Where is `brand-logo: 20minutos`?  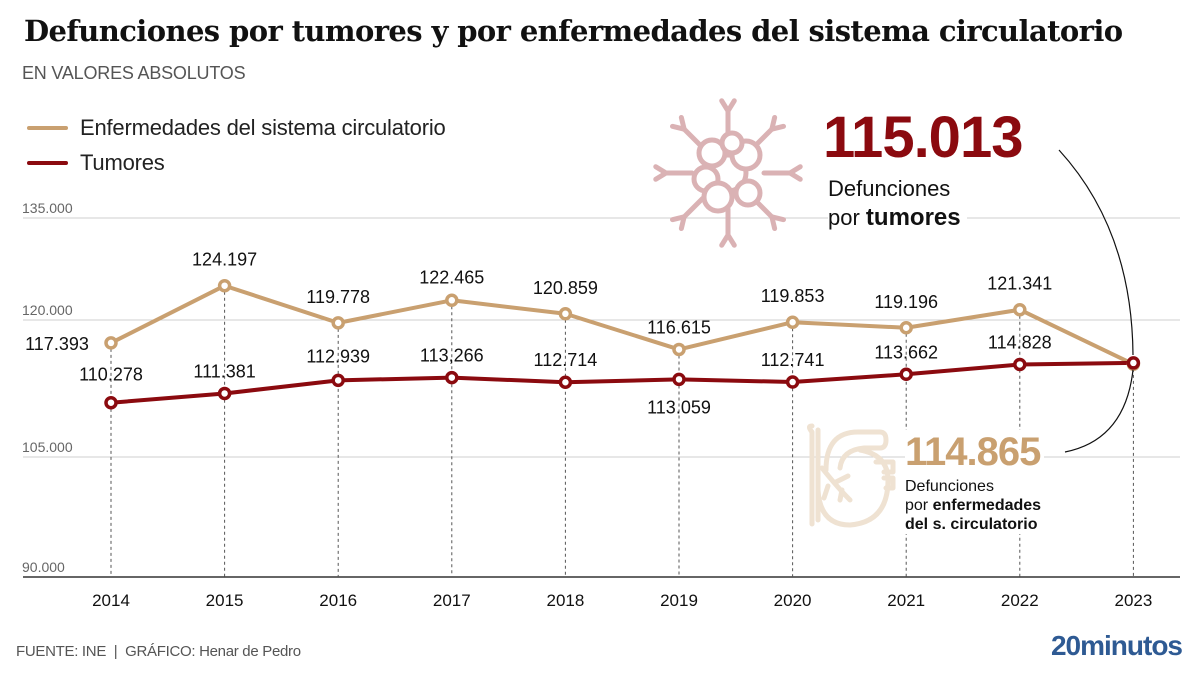
brand-logo: 20minutos is located at coordinates (1116, 645).